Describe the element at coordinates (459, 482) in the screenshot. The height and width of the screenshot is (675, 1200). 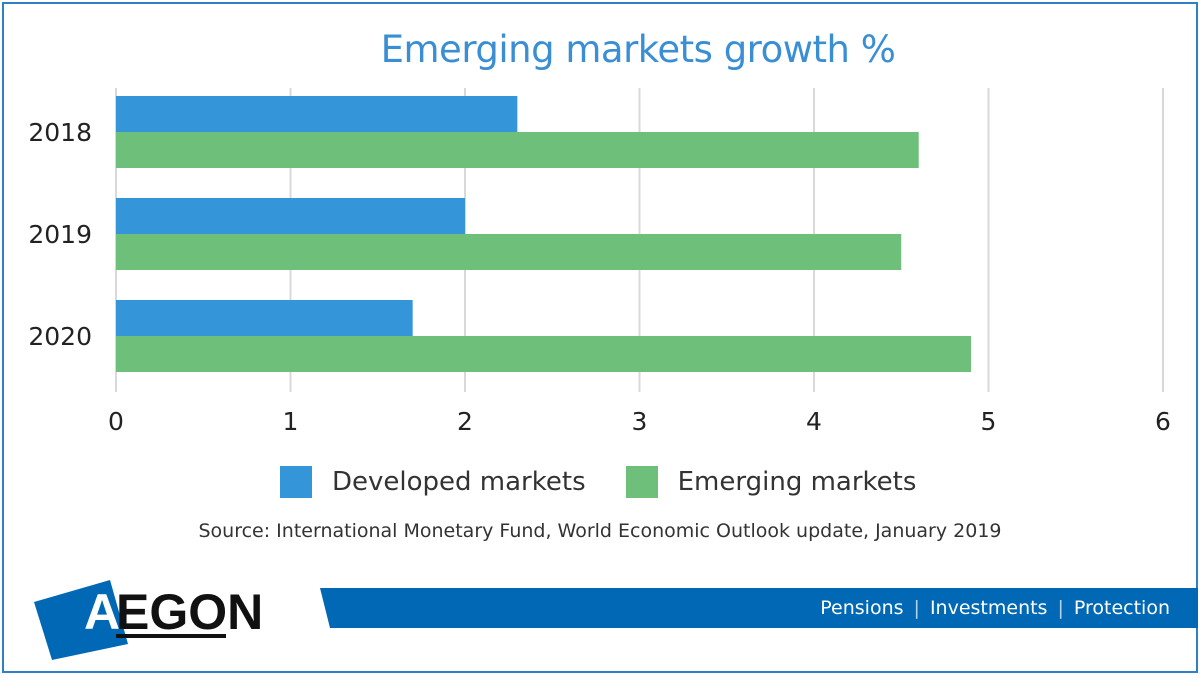
I see `legend-label-developed: Developed markets` at that location.